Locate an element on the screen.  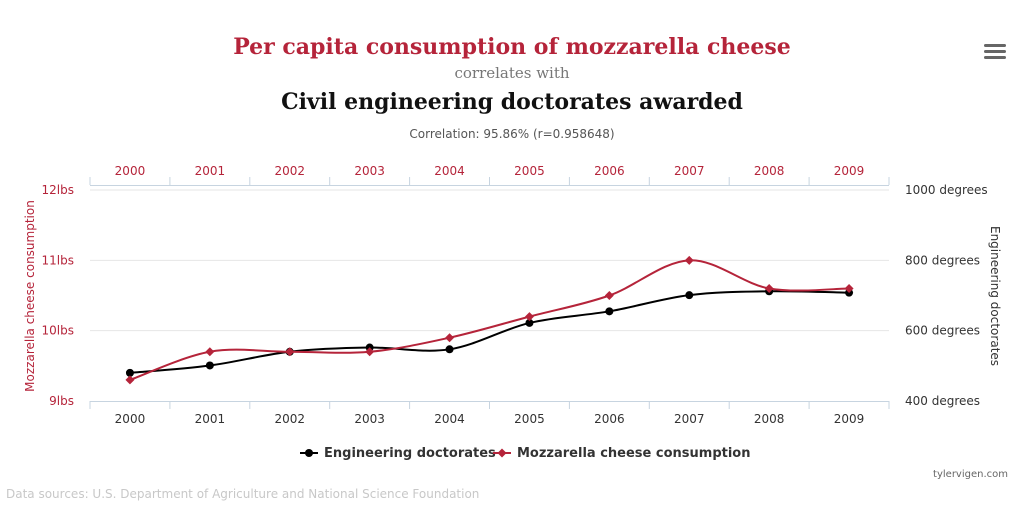
correlation-label: Correlation: 95.86% (r=0.958648) is located at coordinates (512, 134).